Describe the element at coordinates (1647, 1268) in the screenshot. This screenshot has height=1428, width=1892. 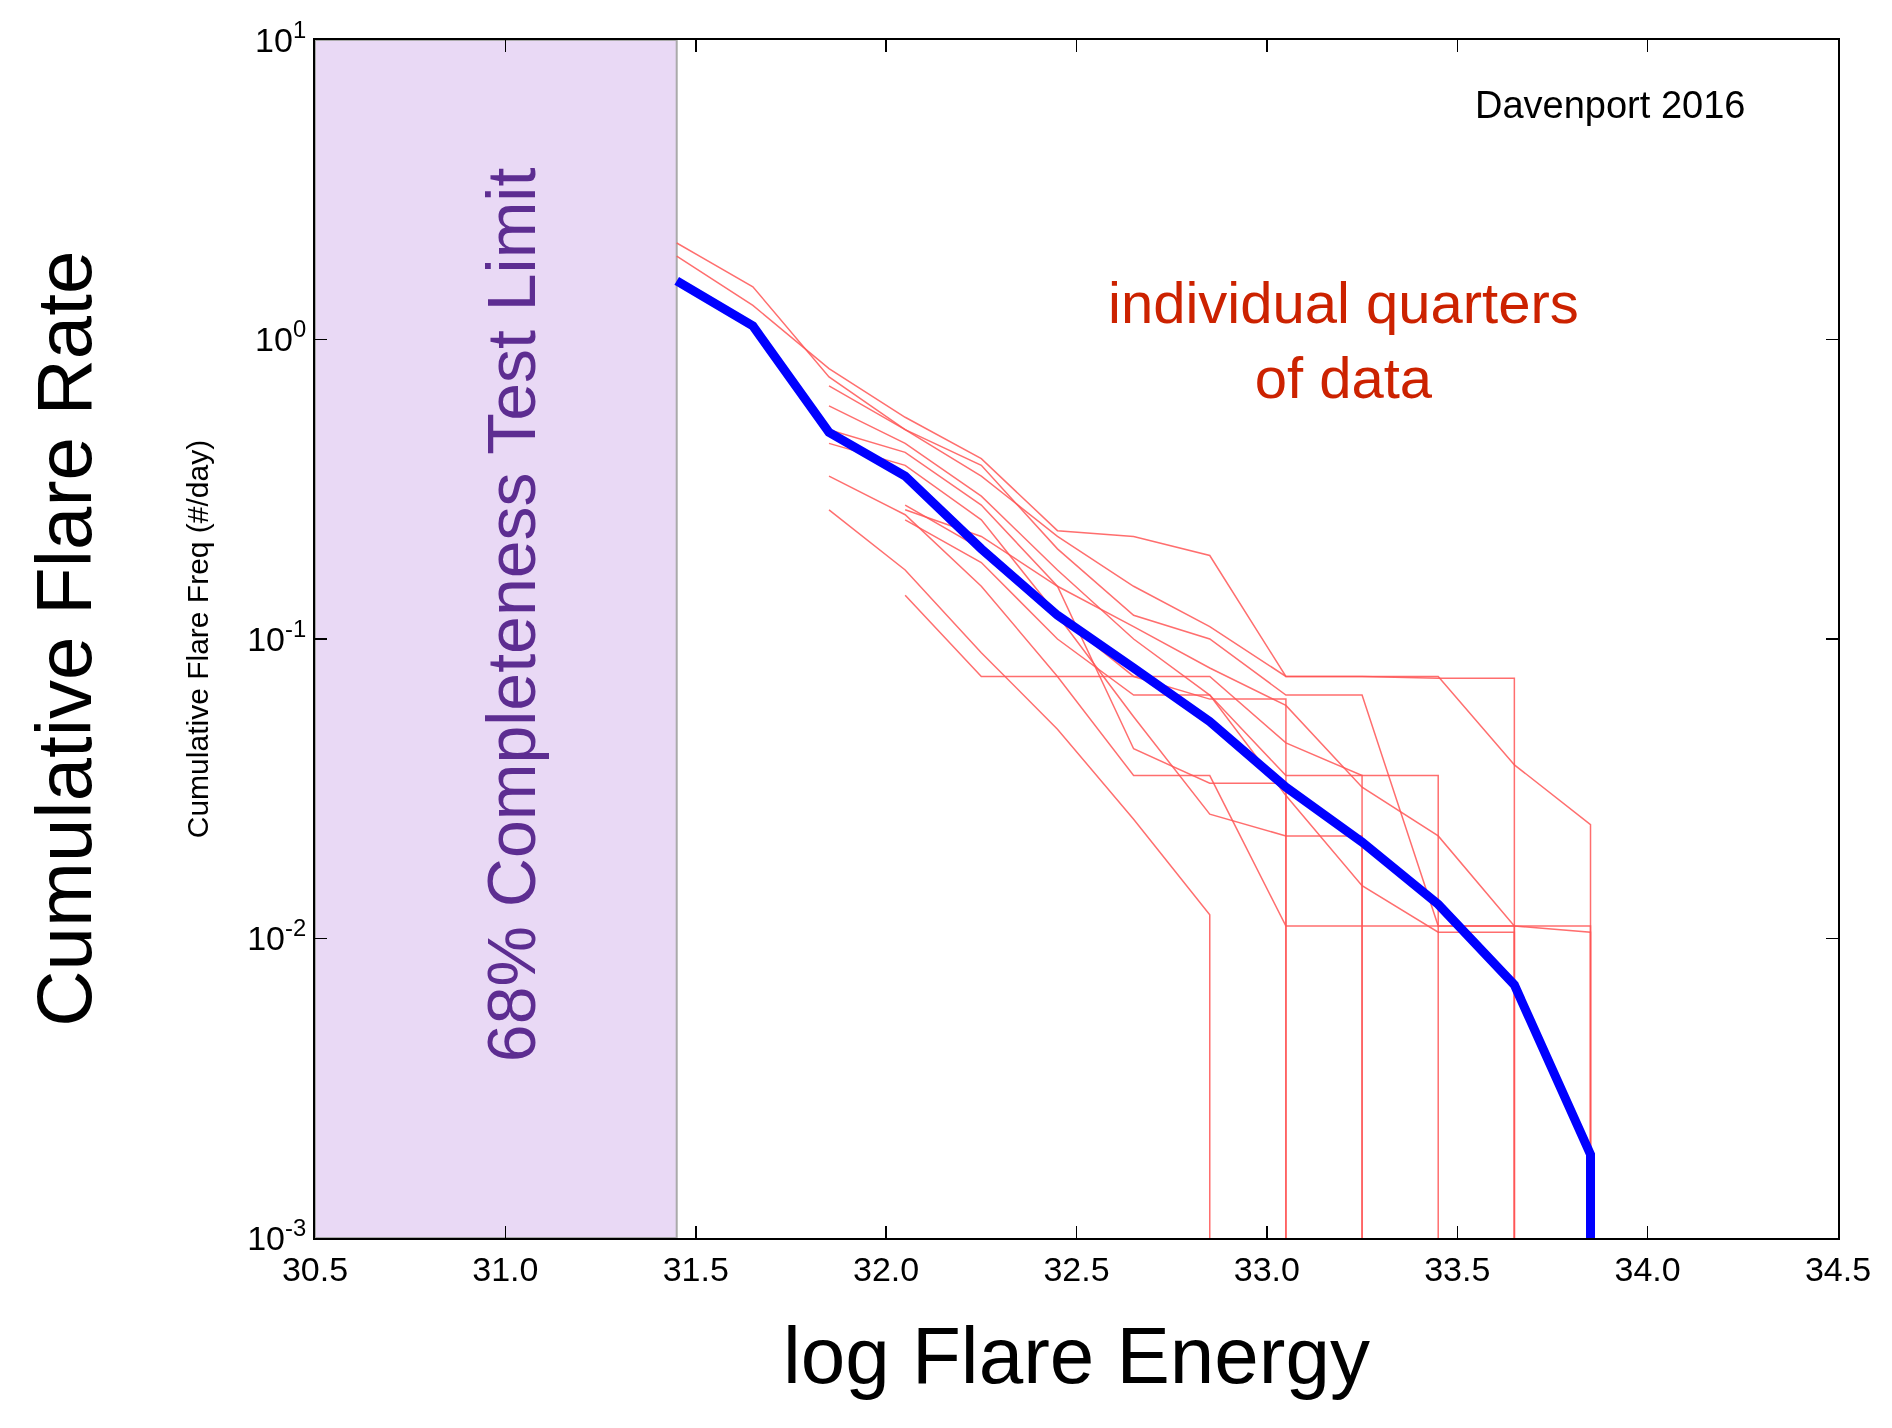
I see `x-tick-label: 34.0` at that location.